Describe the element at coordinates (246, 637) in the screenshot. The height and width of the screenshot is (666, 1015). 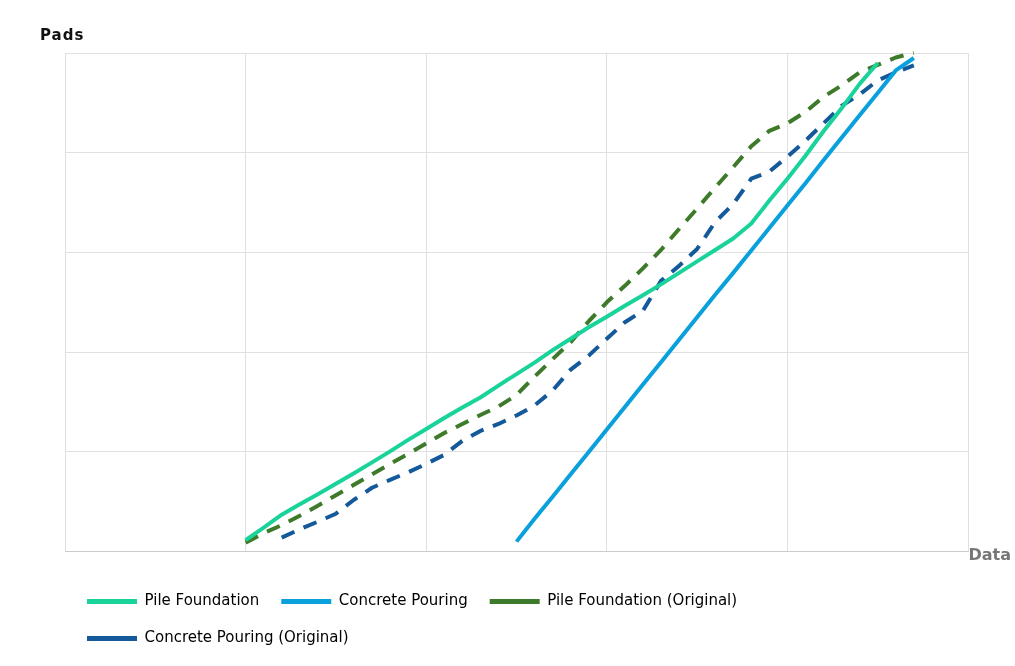
I see `legend-label: Concrete Pouring (Original)` at that location.